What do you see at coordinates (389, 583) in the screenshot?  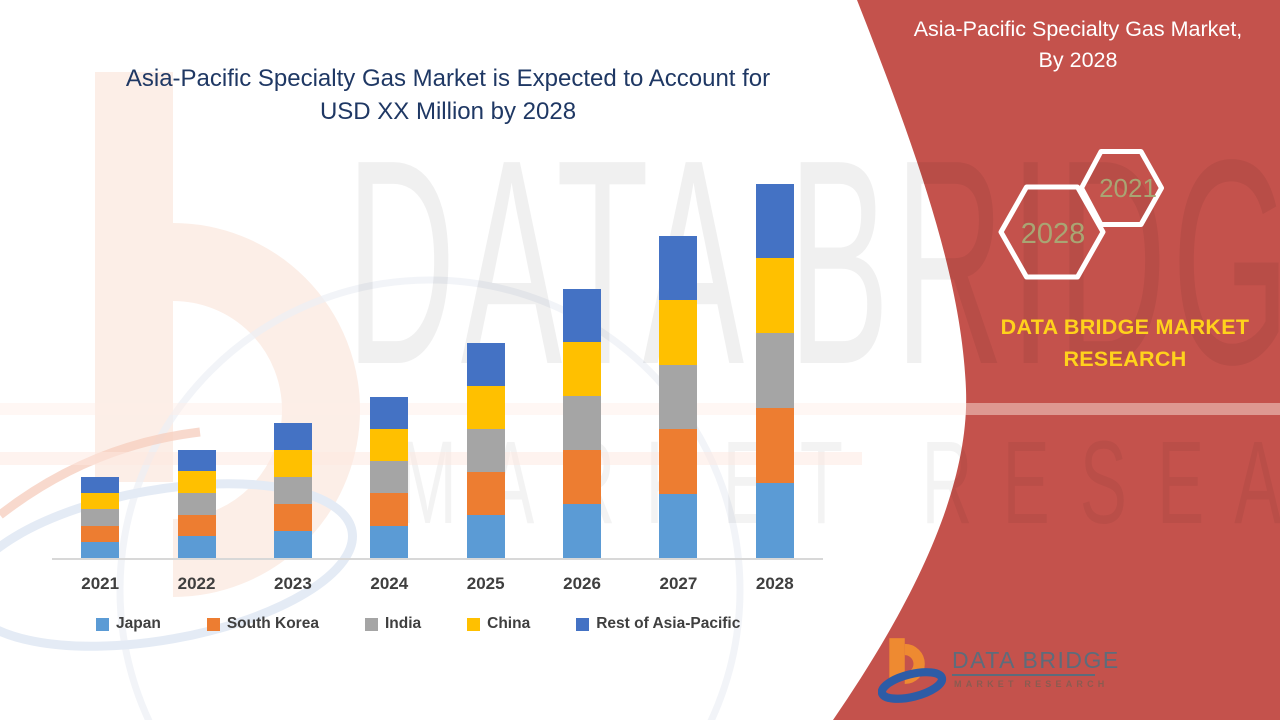 I see `x-tick-2024: 2024` at bounding box center [389, 583].